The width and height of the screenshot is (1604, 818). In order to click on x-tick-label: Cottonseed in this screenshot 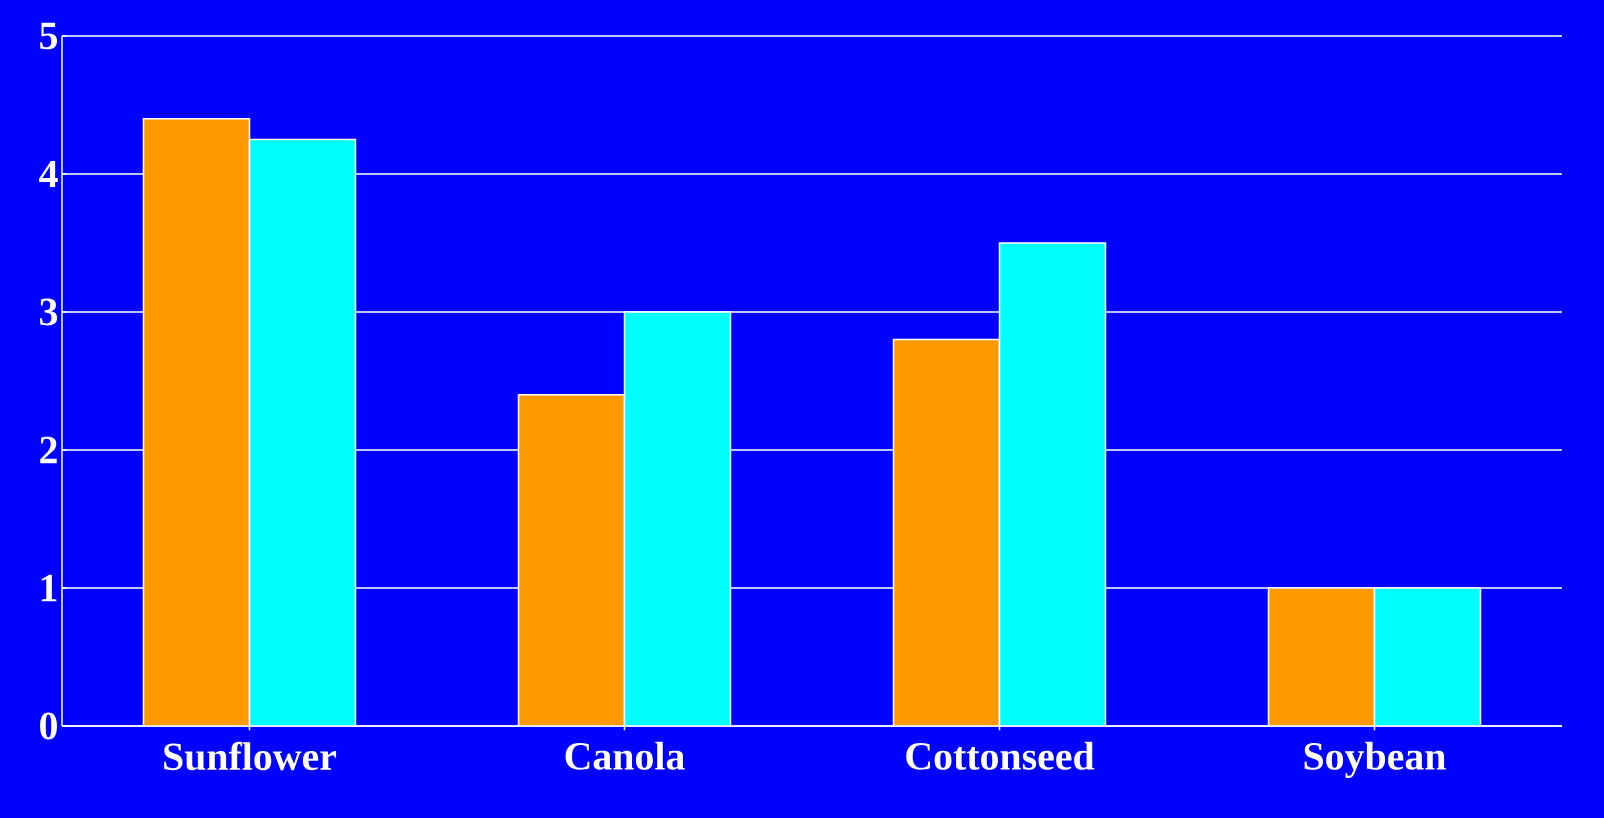, I will do `click(1000, 755)`.